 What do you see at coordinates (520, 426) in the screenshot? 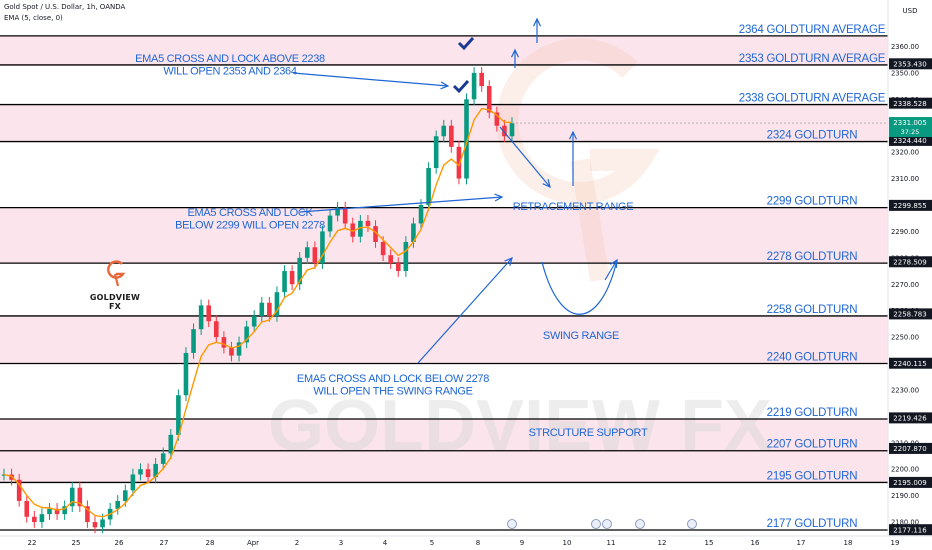
I see `watermark-text: GOLDVIEW FX` at bounding box center [520, 426].